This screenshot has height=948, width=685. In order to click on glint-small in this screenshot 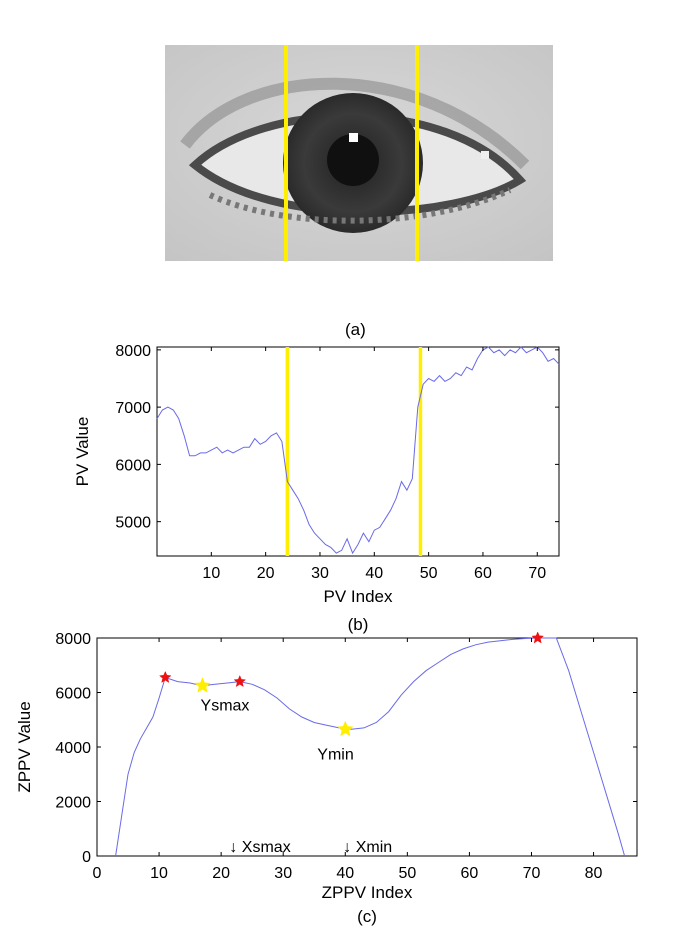, I will do `click(485, 155)`.